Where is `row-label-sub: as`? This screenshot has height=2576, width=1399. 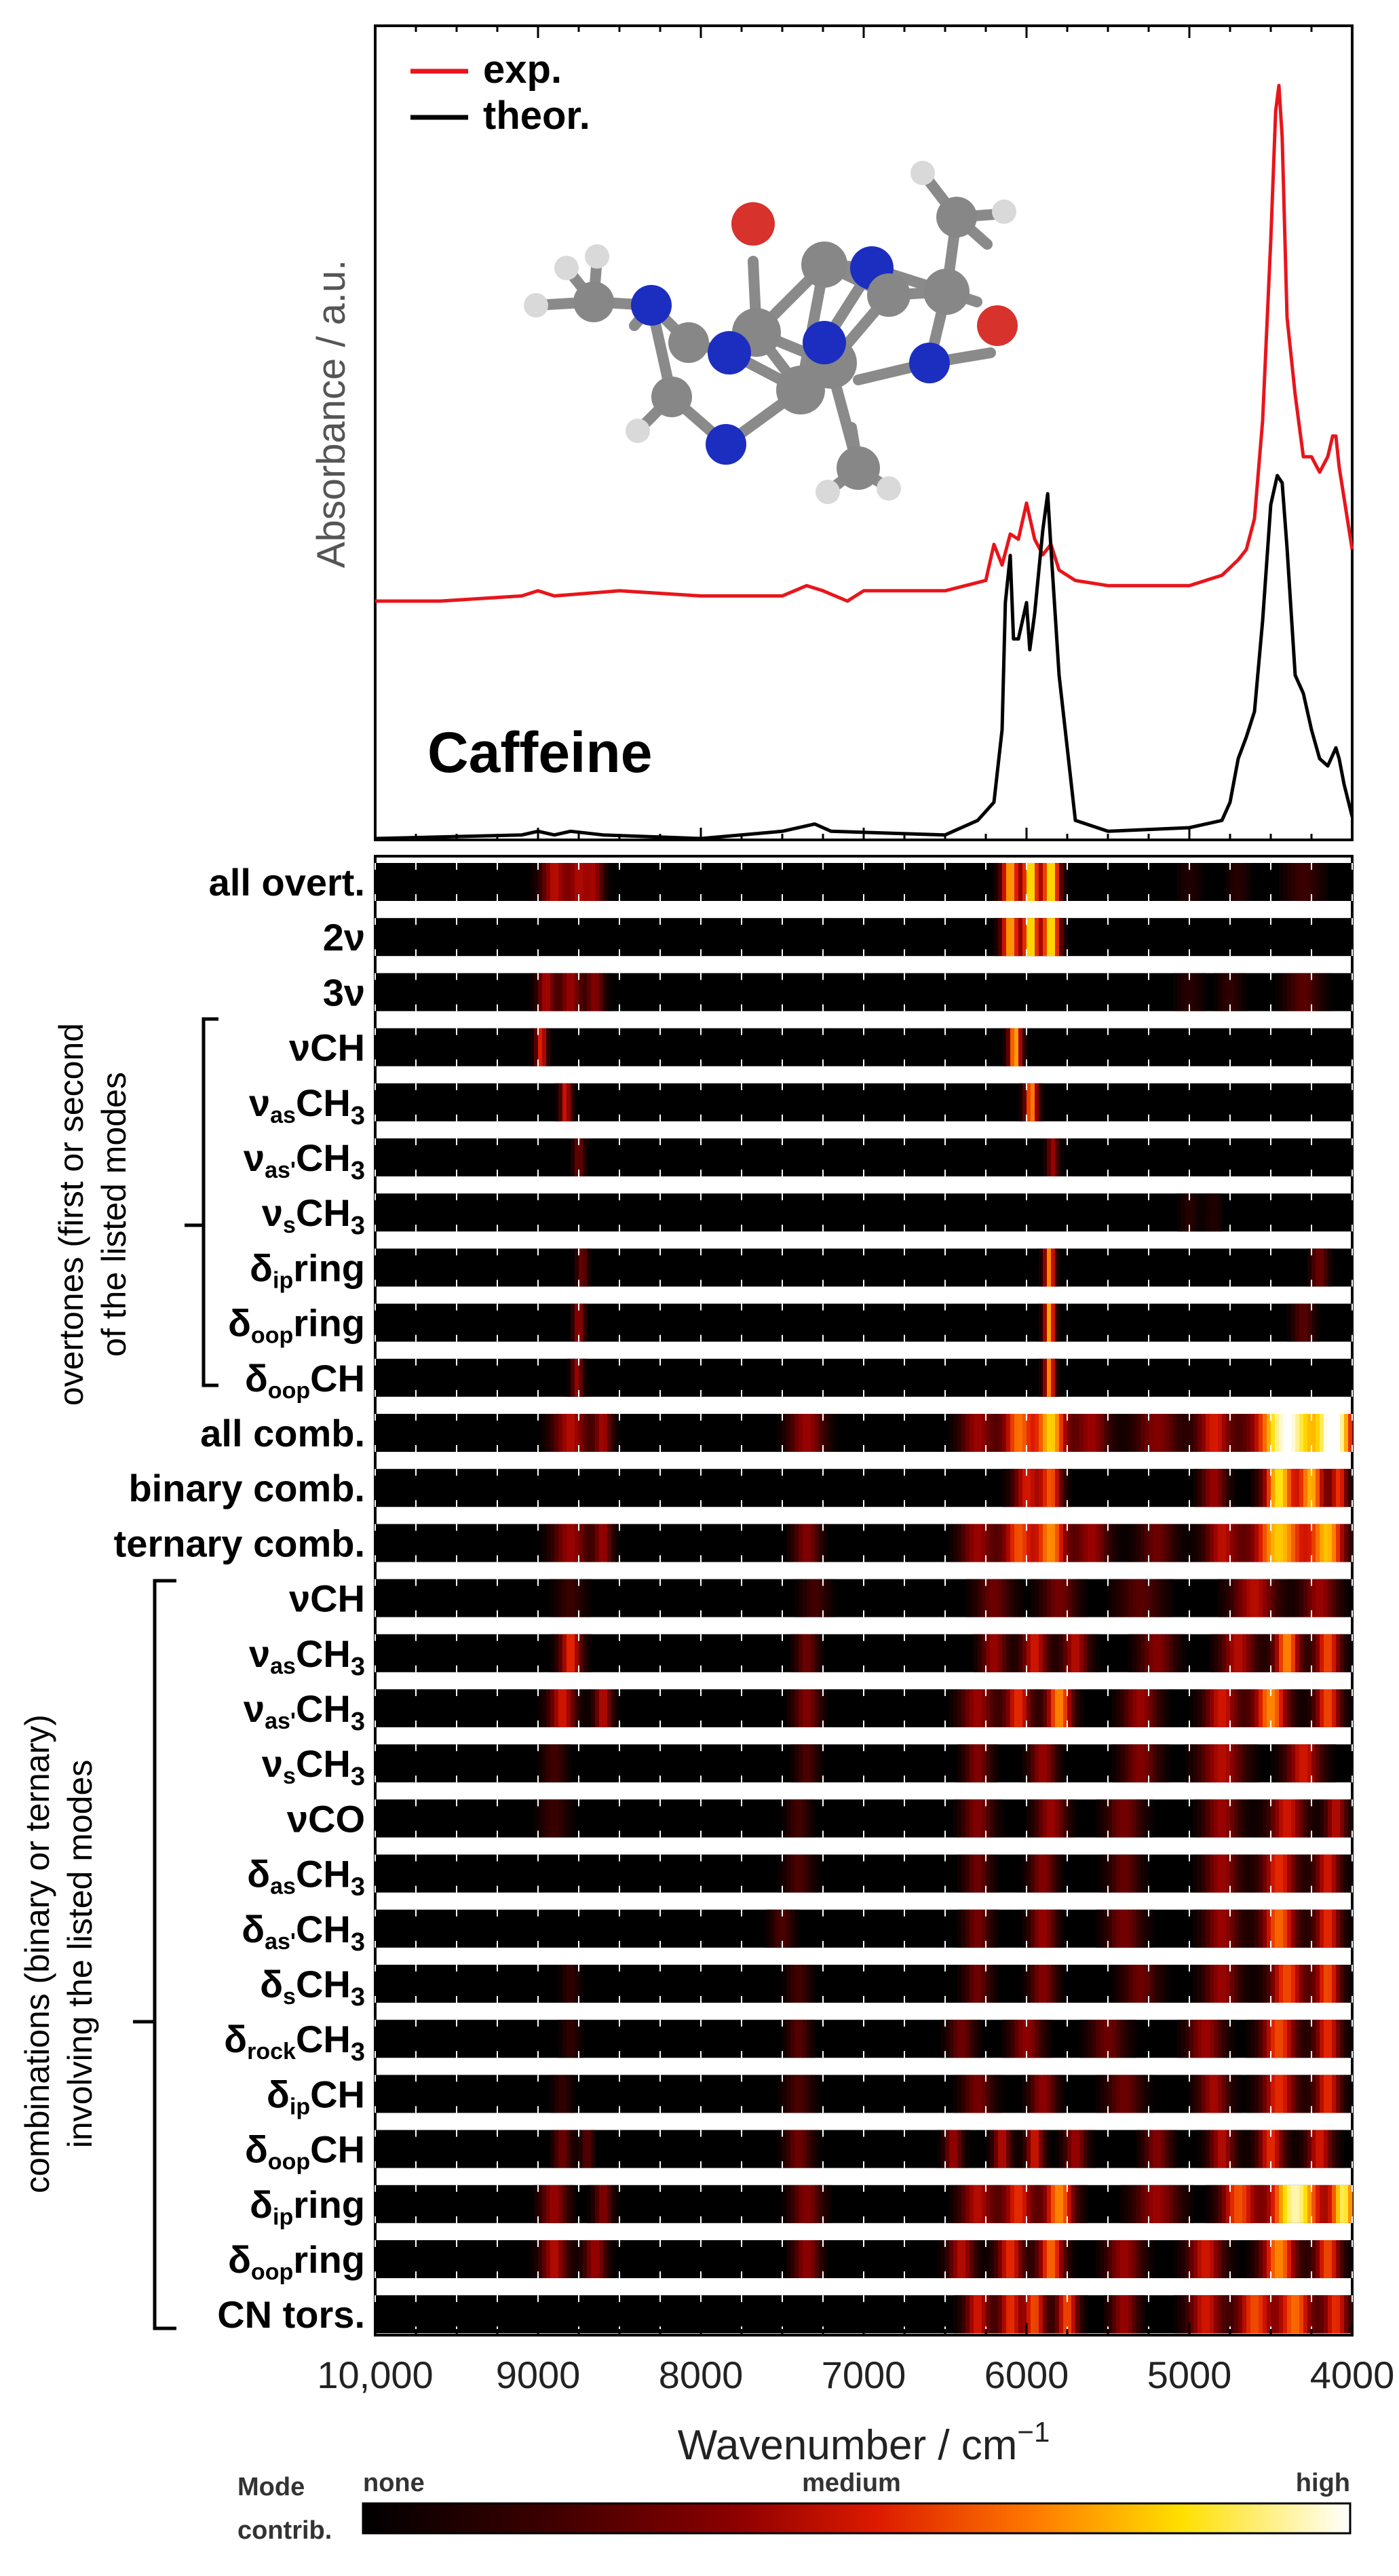
row-label-sub: as is located at coordinates (283, 1115).